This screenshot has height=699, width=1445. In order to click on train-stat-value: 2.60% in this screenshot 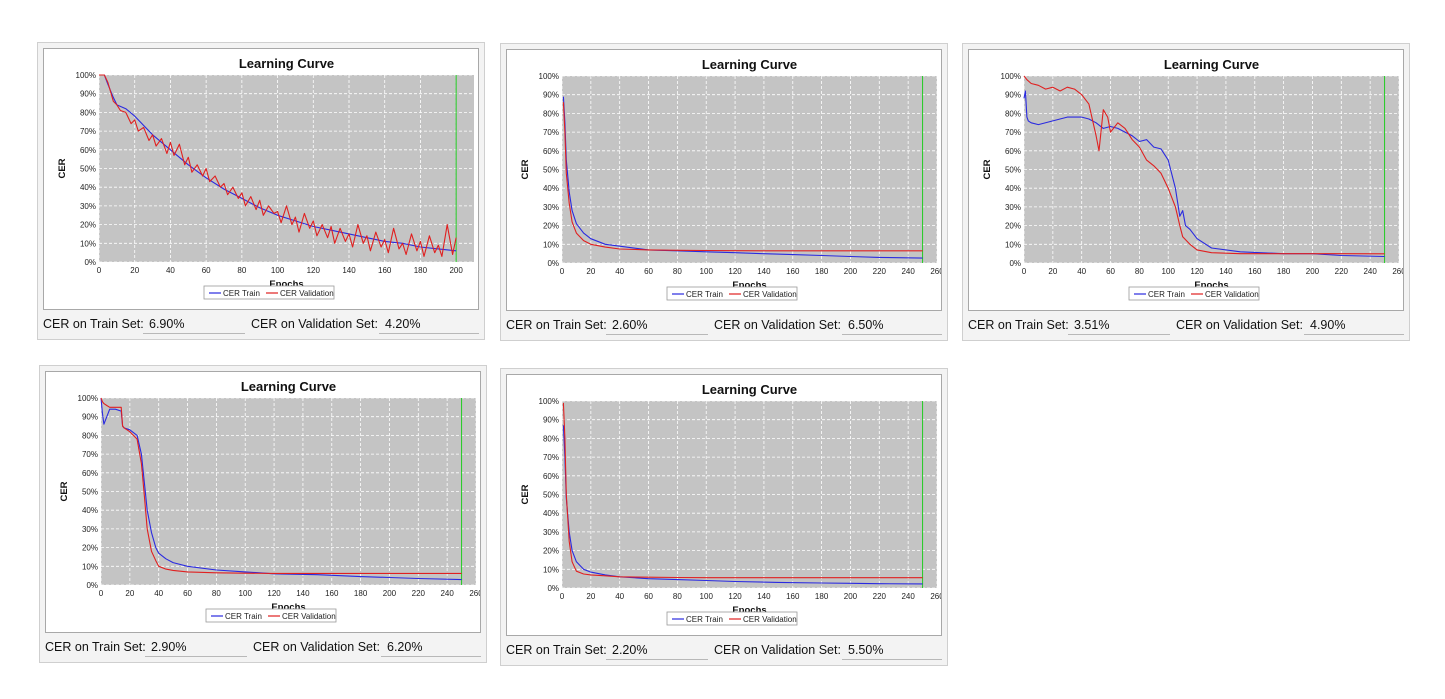, I will do `click(657, 325)`.